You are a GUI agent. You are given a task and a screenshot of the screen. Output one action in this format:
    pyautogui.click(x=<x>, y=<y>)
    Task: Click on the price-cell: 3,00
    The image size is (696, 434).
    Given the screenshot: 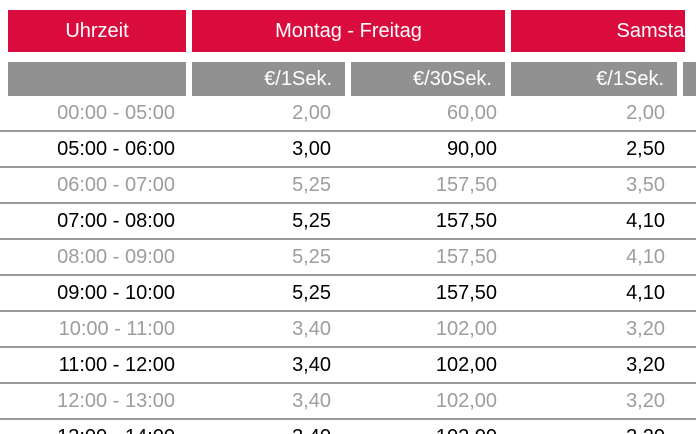 What is the action you would take?
    pyautogui.click(x=311, y=149)
    